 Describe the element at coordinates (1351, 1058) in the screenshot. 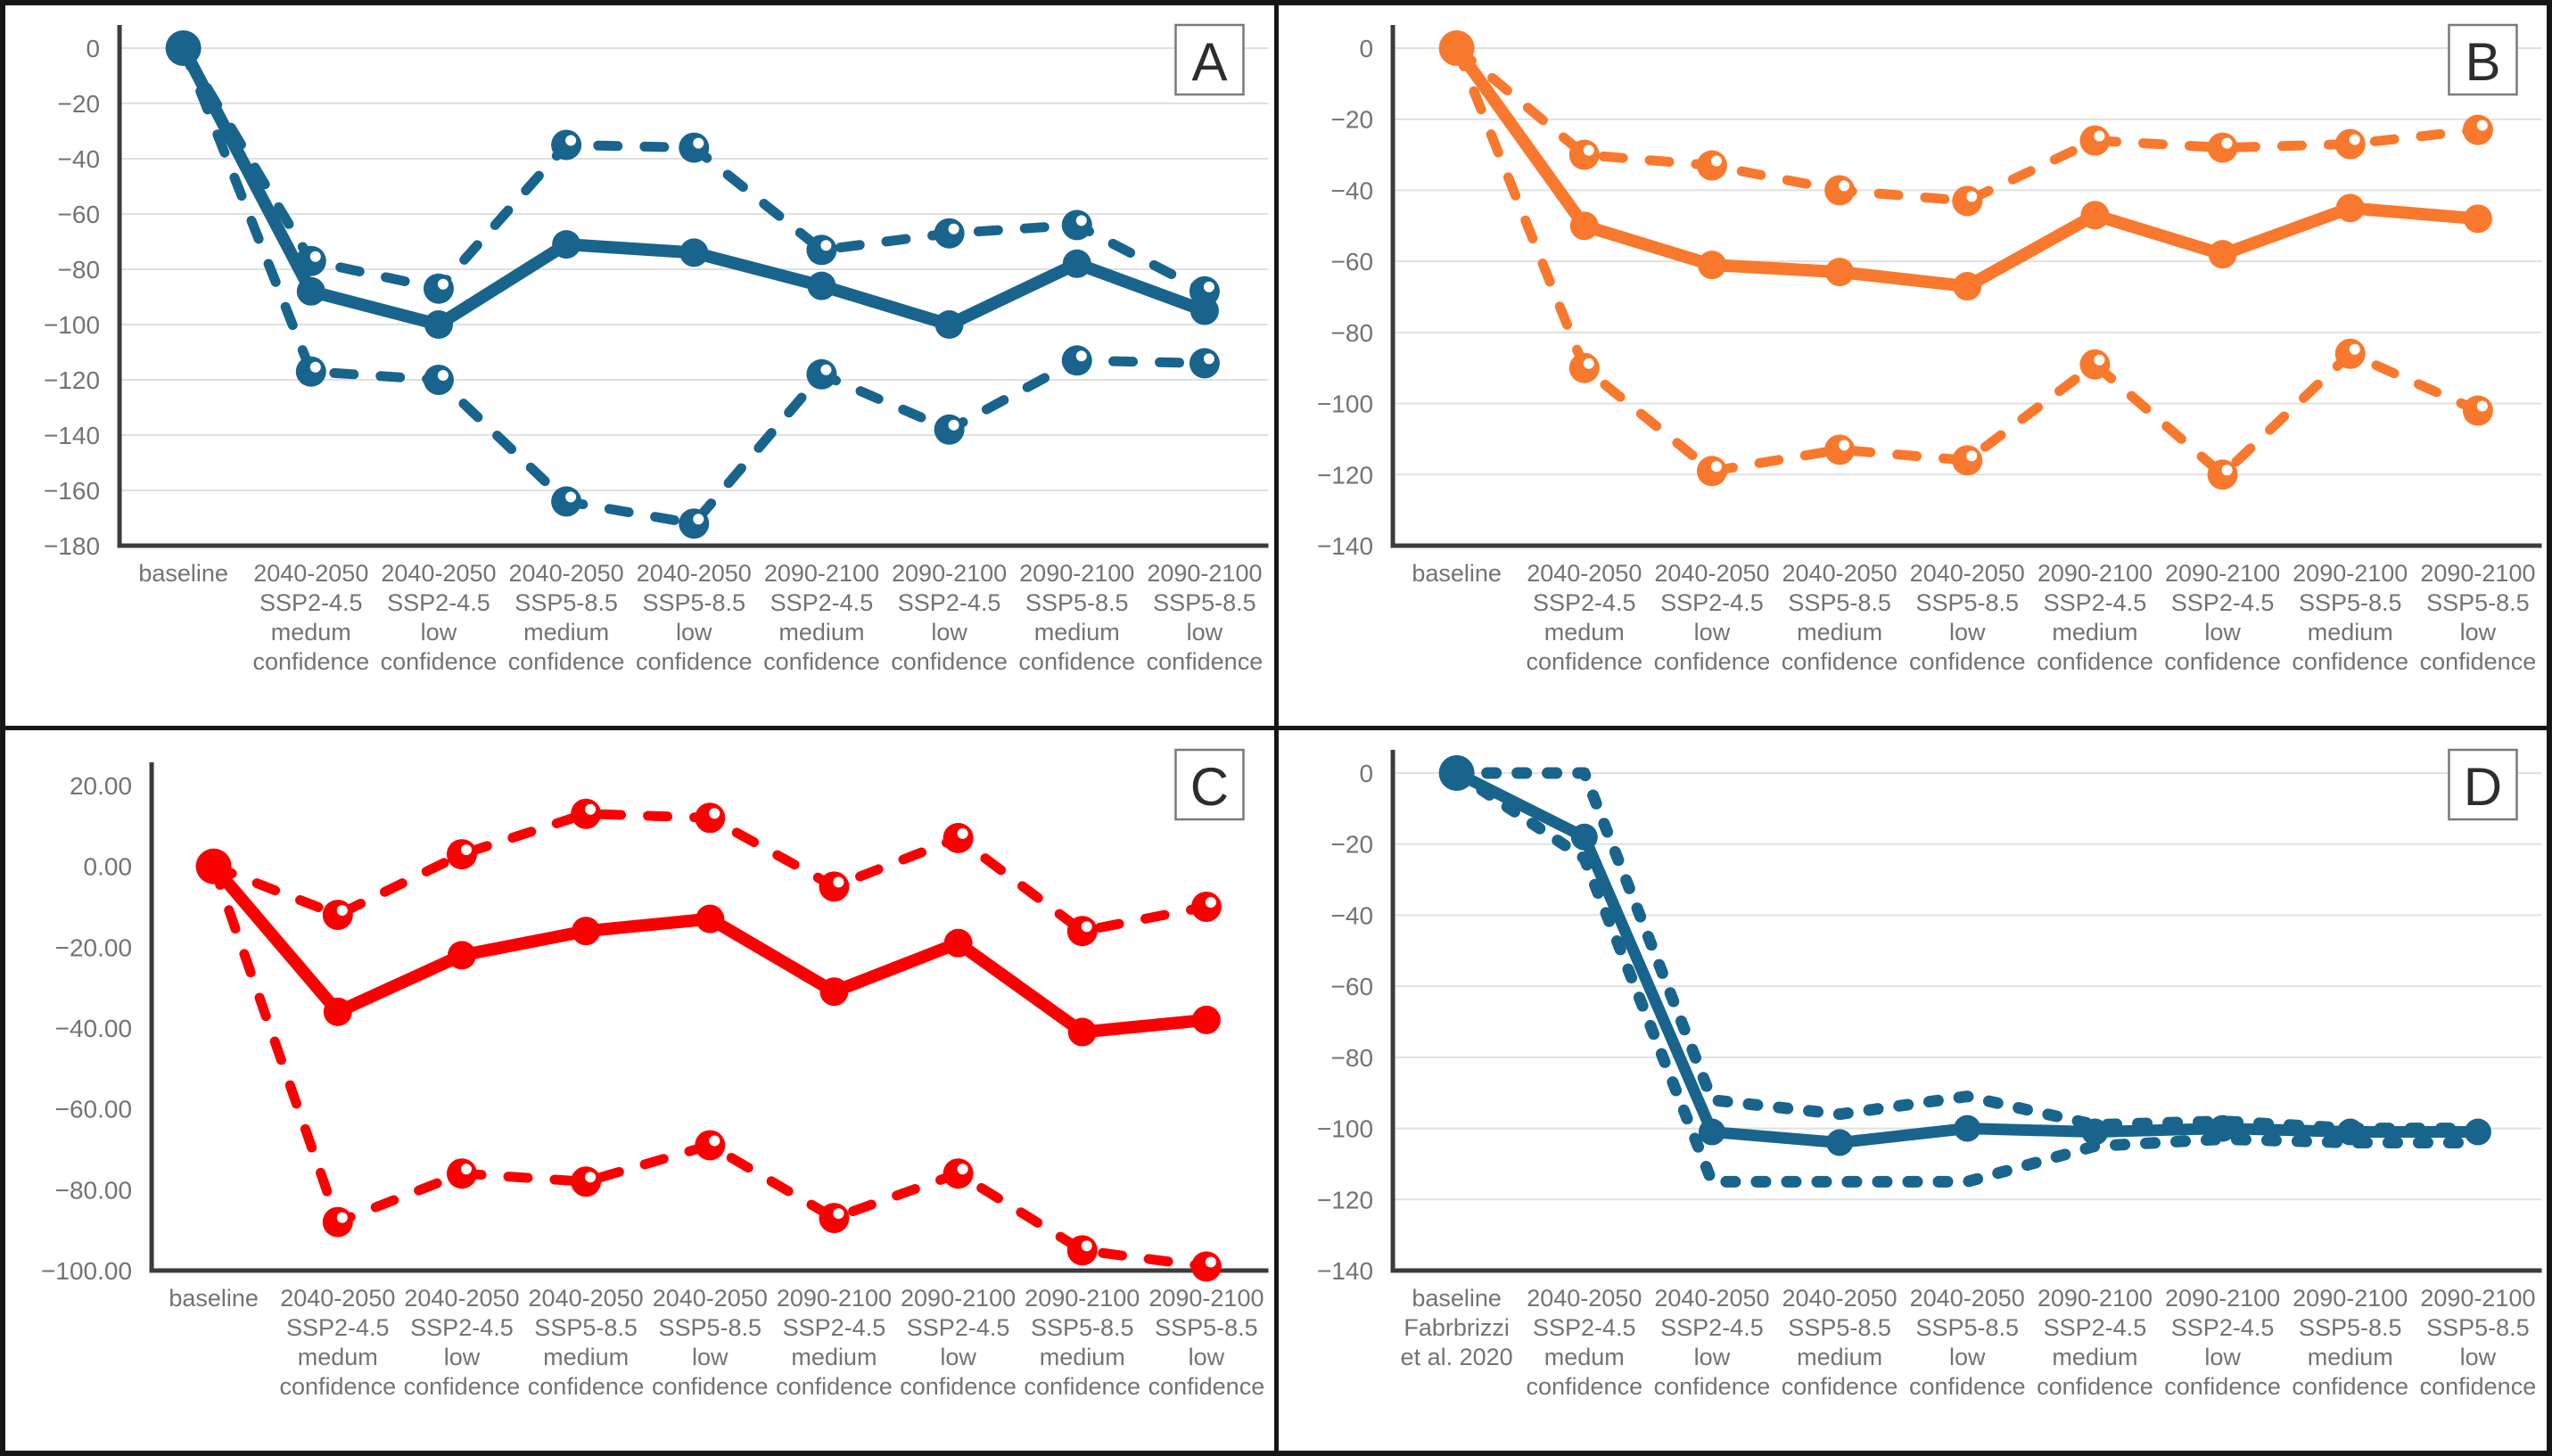

I see `y-tick-label: −80` at that location.